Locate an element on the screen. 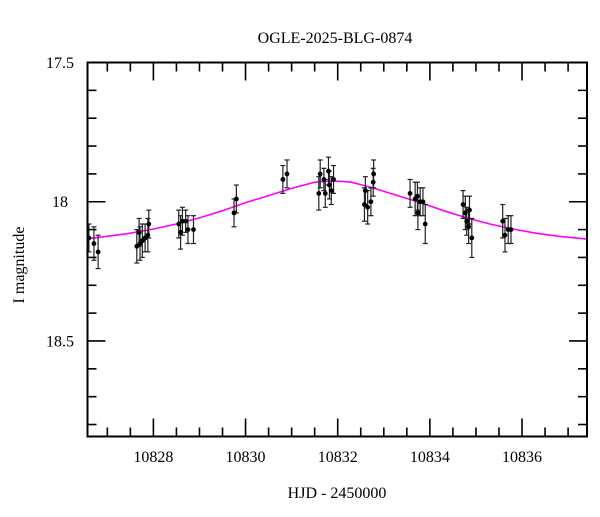  y-tick-label: 17.5 is located at coordinates (60, 63).